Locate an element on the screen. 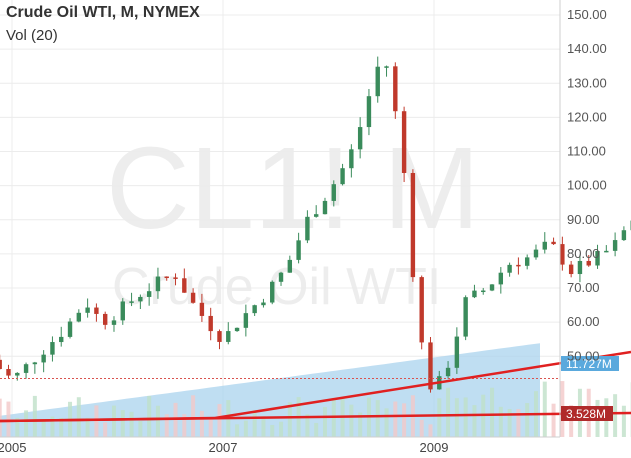  y-tick-label: 120.00 is located at coordinates (587, 116).